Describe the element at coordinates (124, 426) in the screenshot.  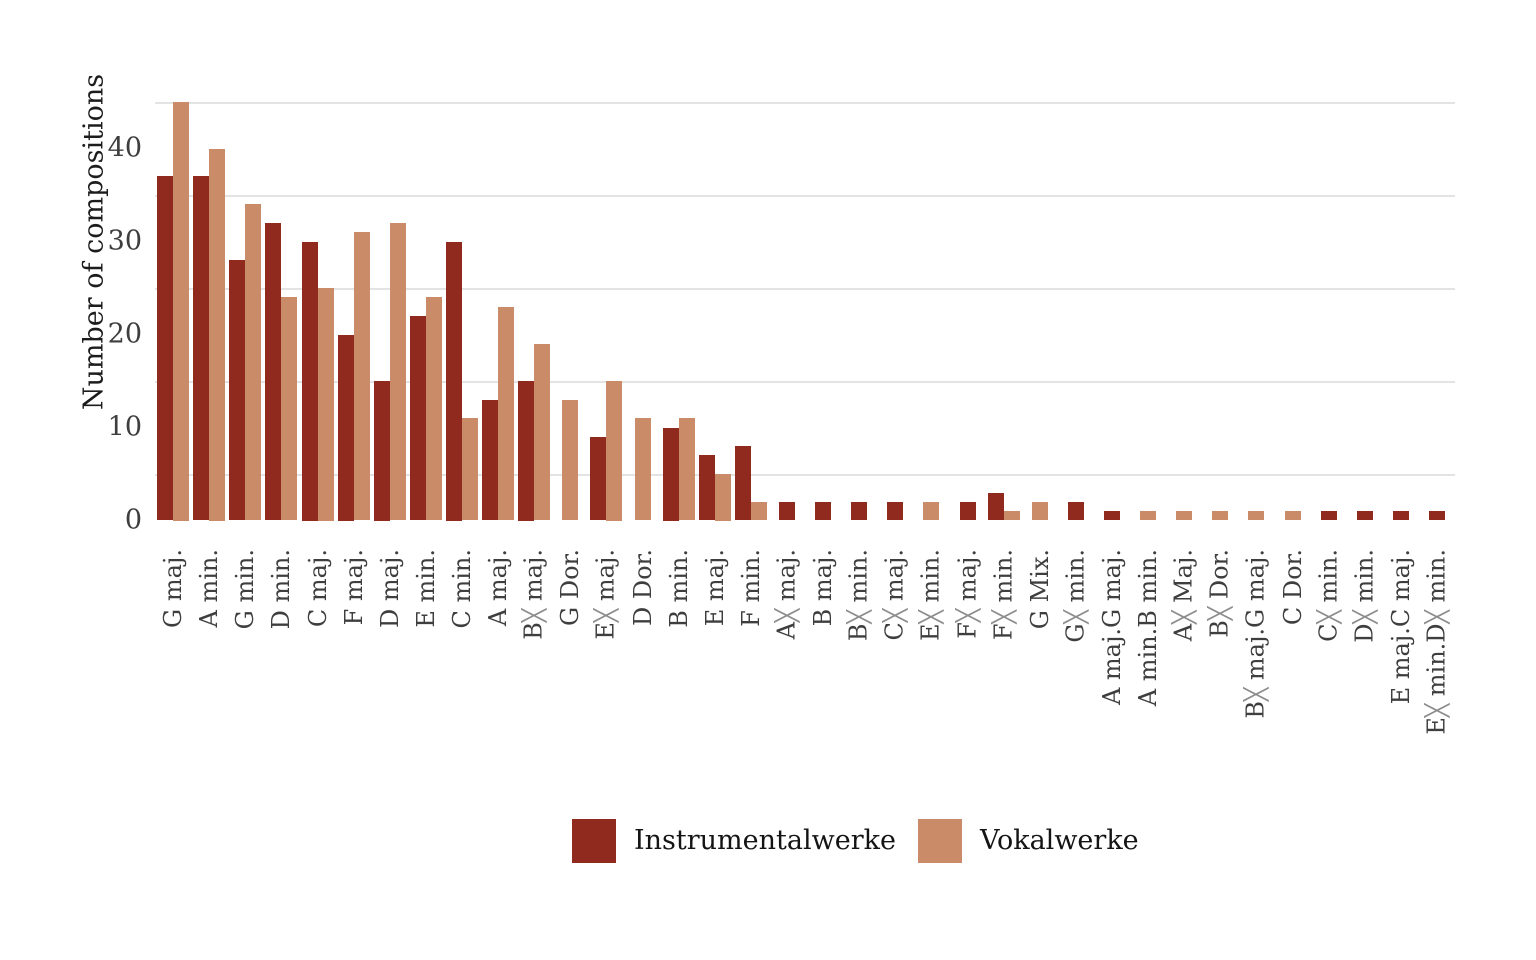
I see `y-axis-tick-label: 10` at that location.